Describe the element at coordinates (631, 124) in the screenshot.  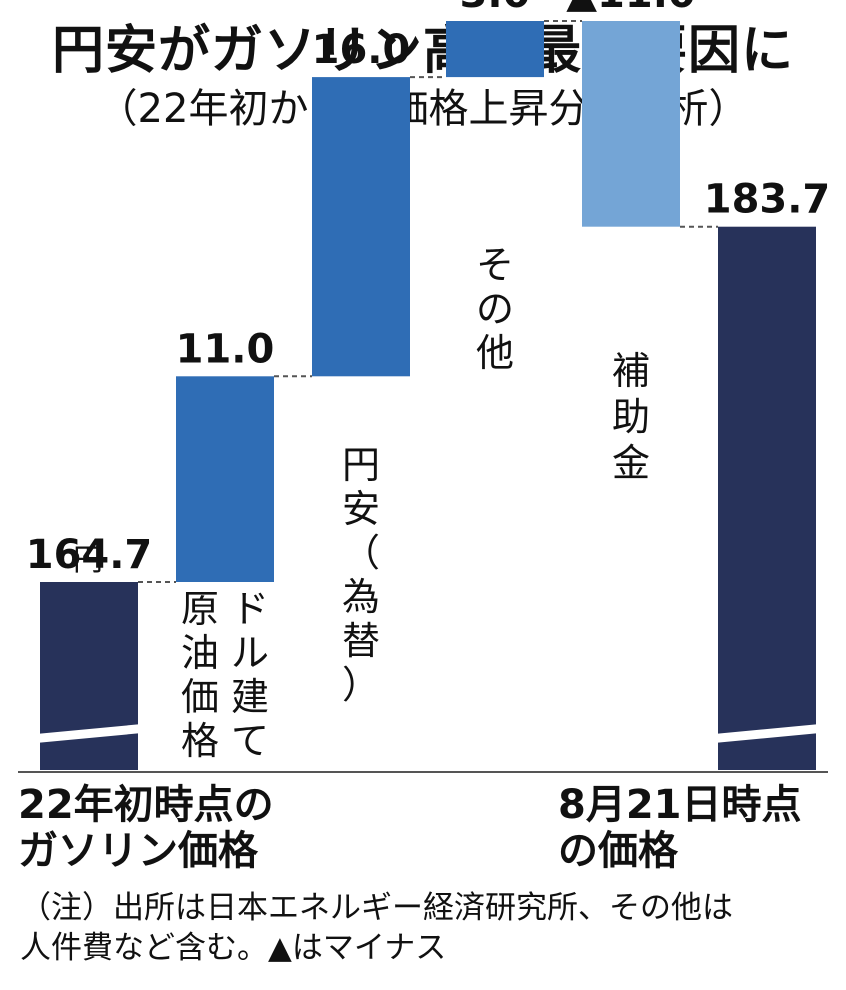
I see `bar-subsidy` at that location.